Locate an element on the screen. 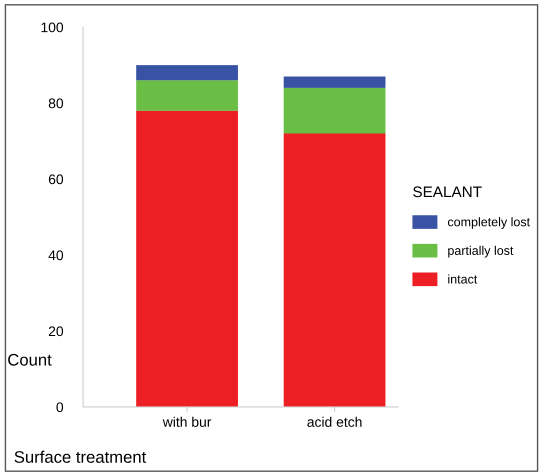  x-tick-label: with bur is located at coordinates (187, 421).